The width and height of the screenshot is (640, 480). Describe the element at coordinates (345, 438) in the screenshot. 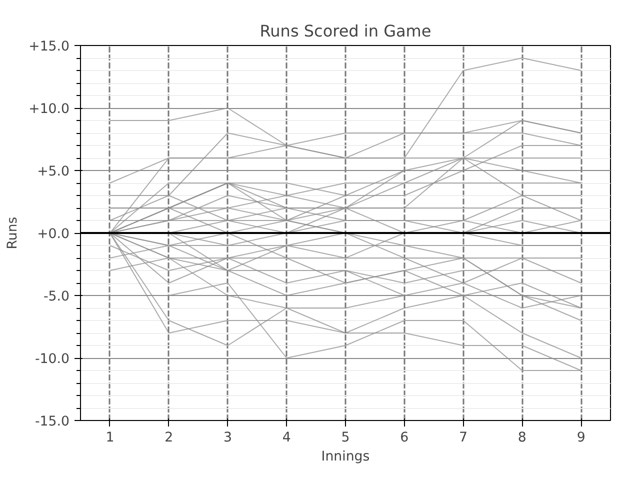

I see `x-tick-label: 5` at that location.